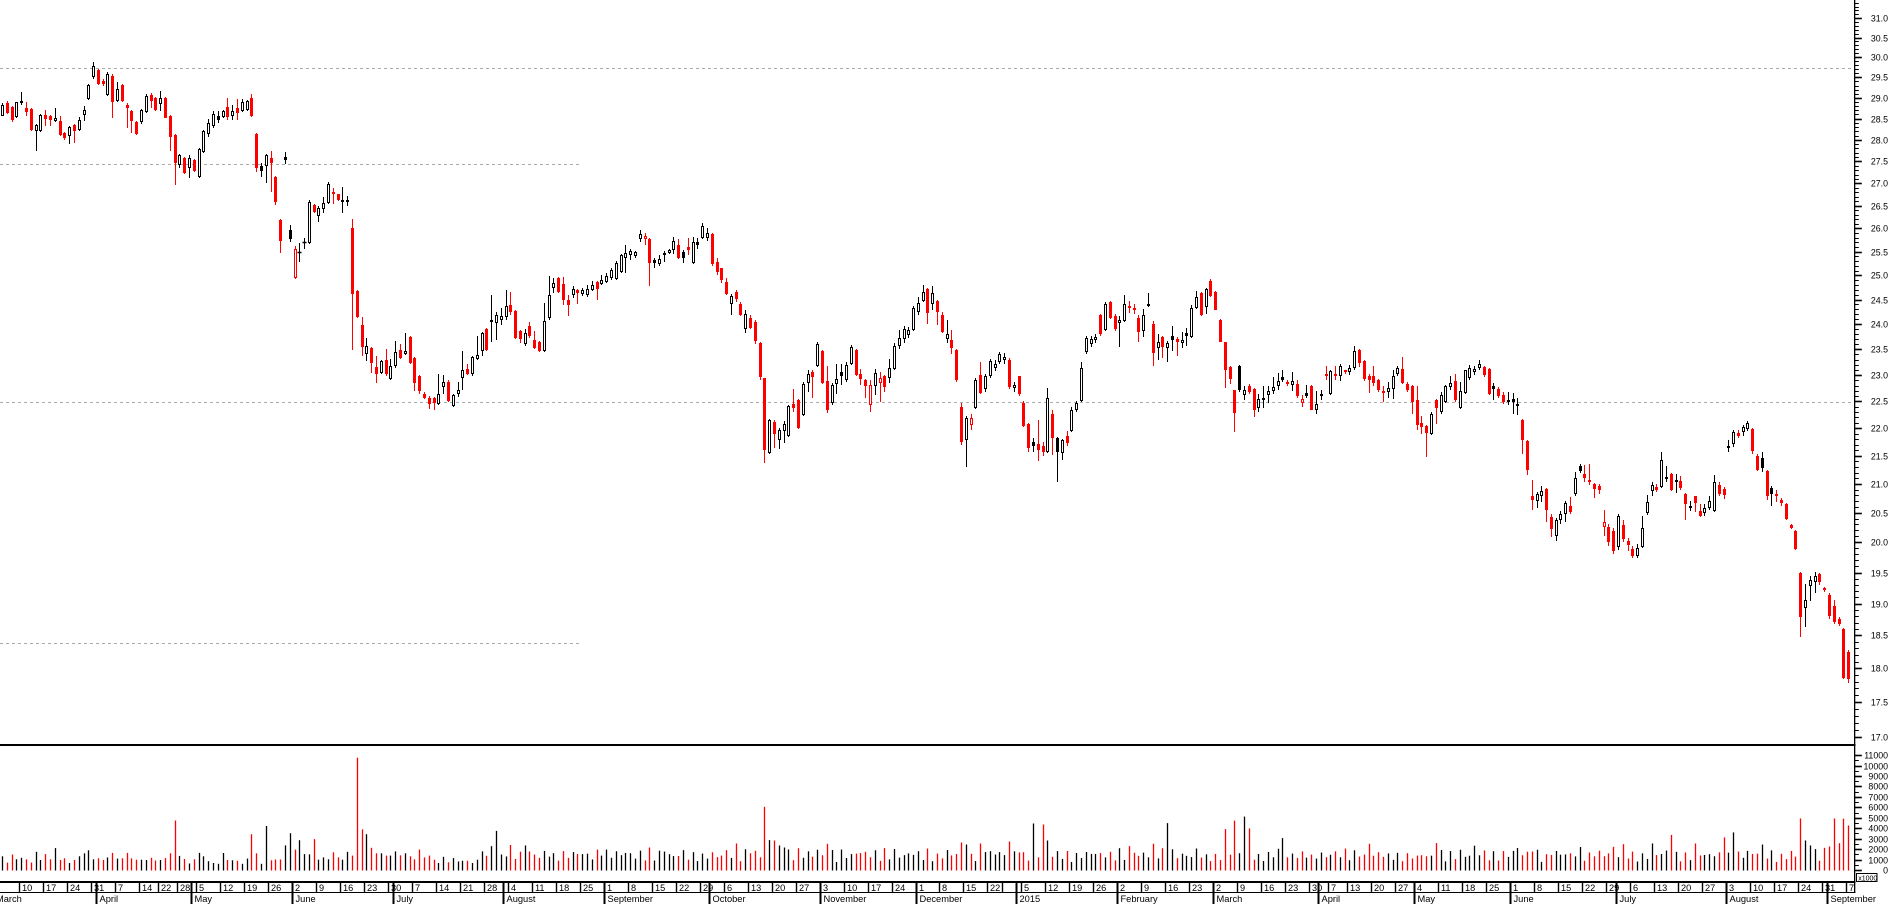 This screenshot has height=909, width=1890. I want to click on svg-text: 6000, so click(1878, 808).